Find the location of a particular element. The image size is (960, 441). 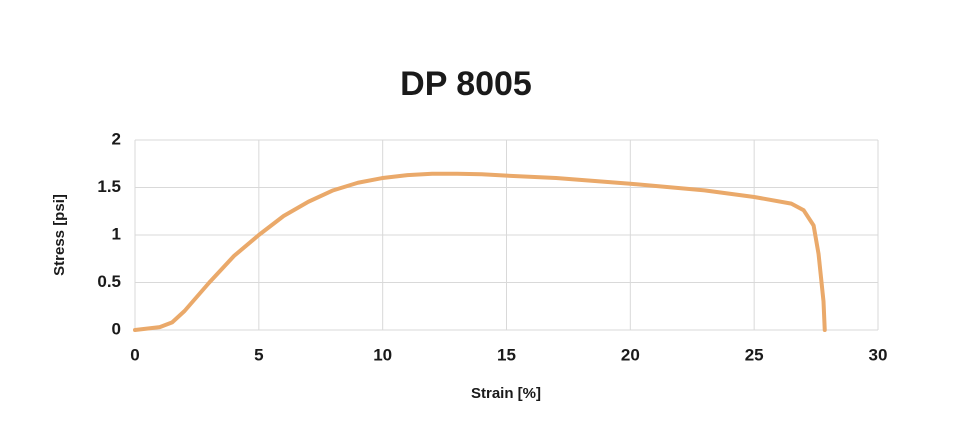

x-tick-label: 10 is located at coordinates (382, 354).